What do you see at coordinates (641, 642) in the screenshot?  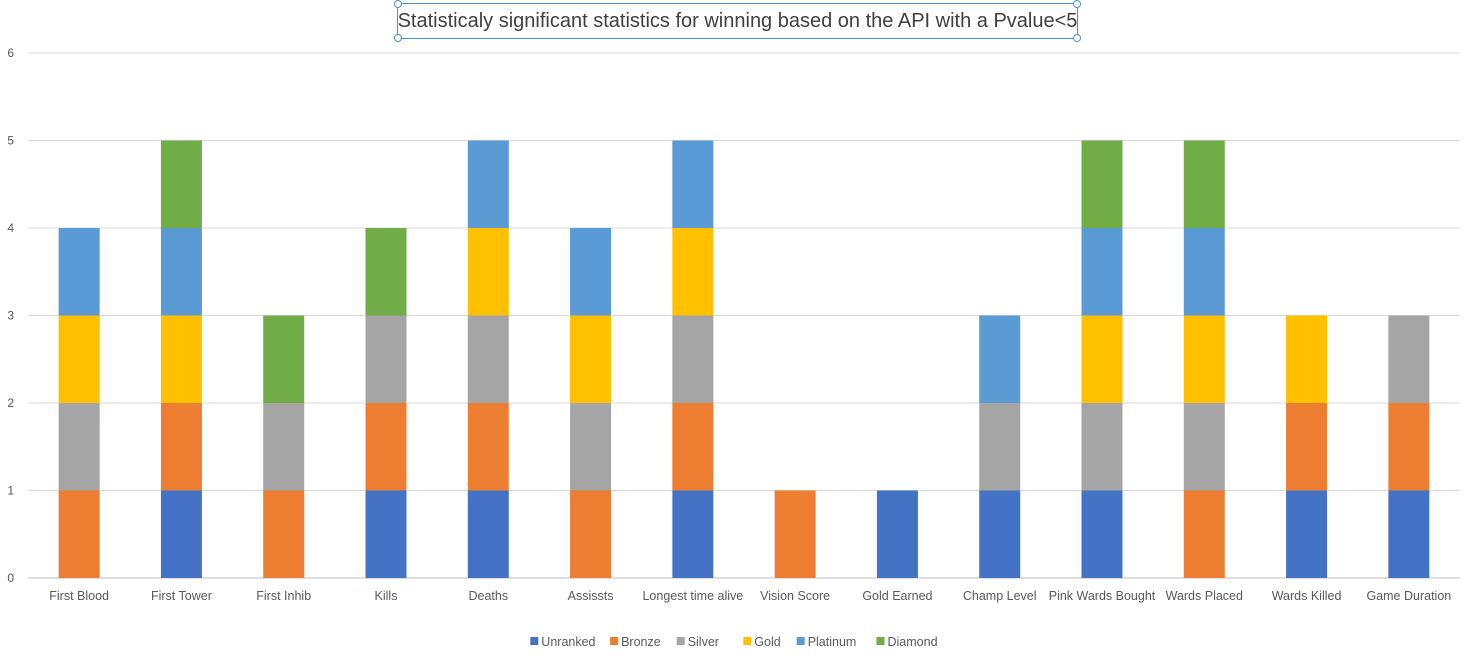 I see `legend-label-bronze: Bronze` at bounding box center [641, 642].